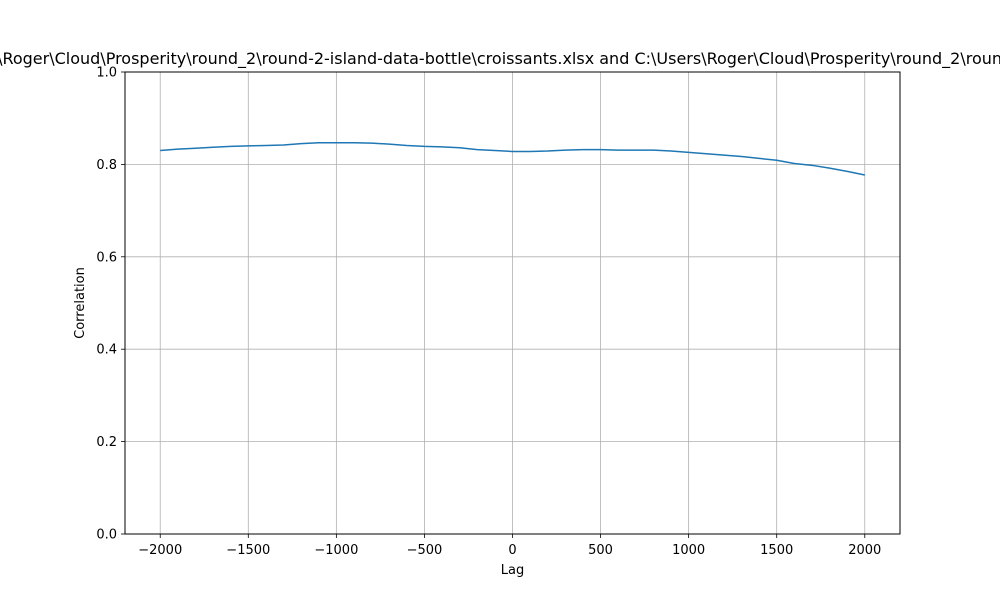  What do you see at coordinates (160, 550) in the screenshot?
I see `x-tick-label: −2000` at bounding box center [160, 550].